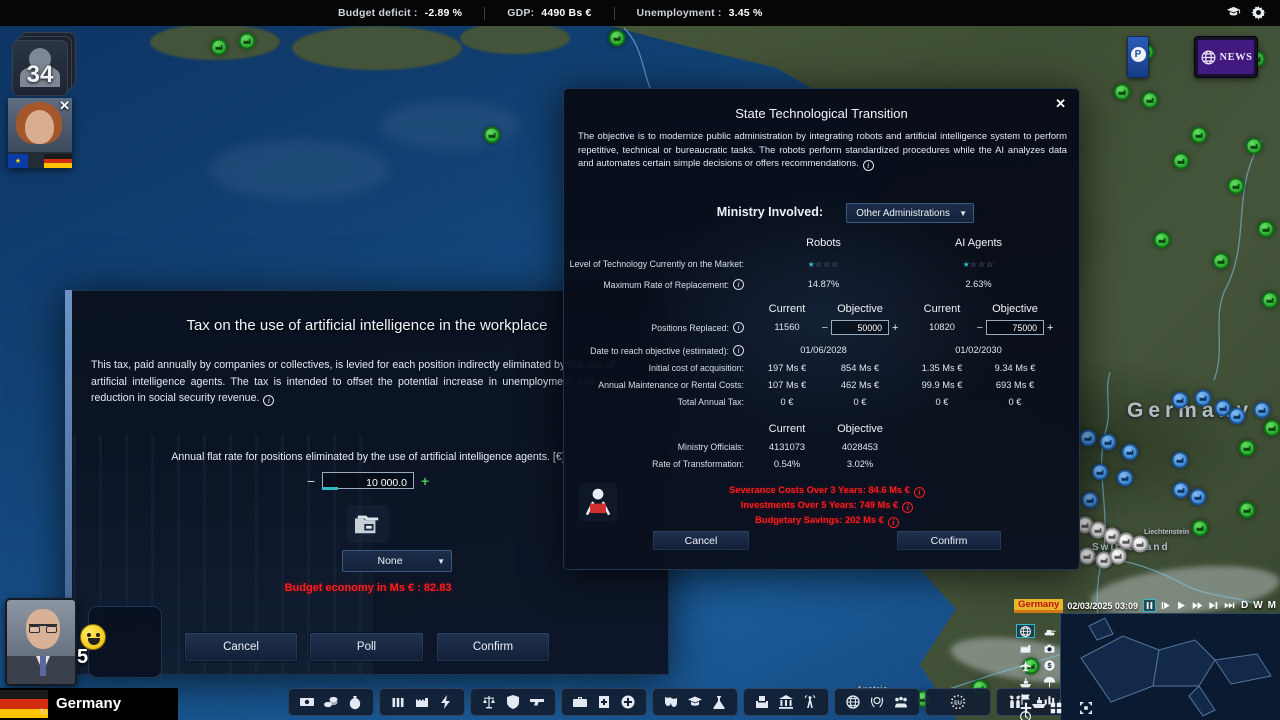 The height and width of the screenshot is (720, 1280). I want to click on un-laurel-icon, so click(877, 702).